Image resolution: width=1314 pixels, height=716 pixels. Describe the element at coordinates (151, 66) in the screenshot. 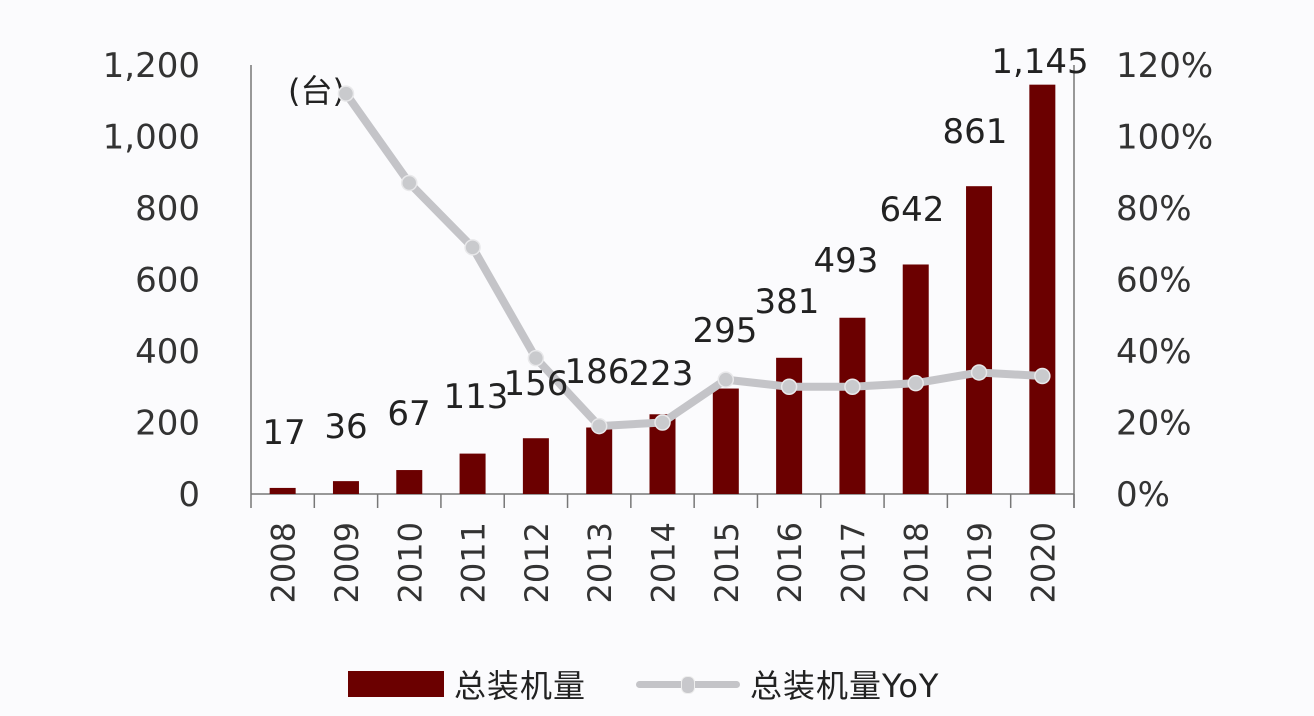

I see `left-axis-tick-label: 1,200` at that location.